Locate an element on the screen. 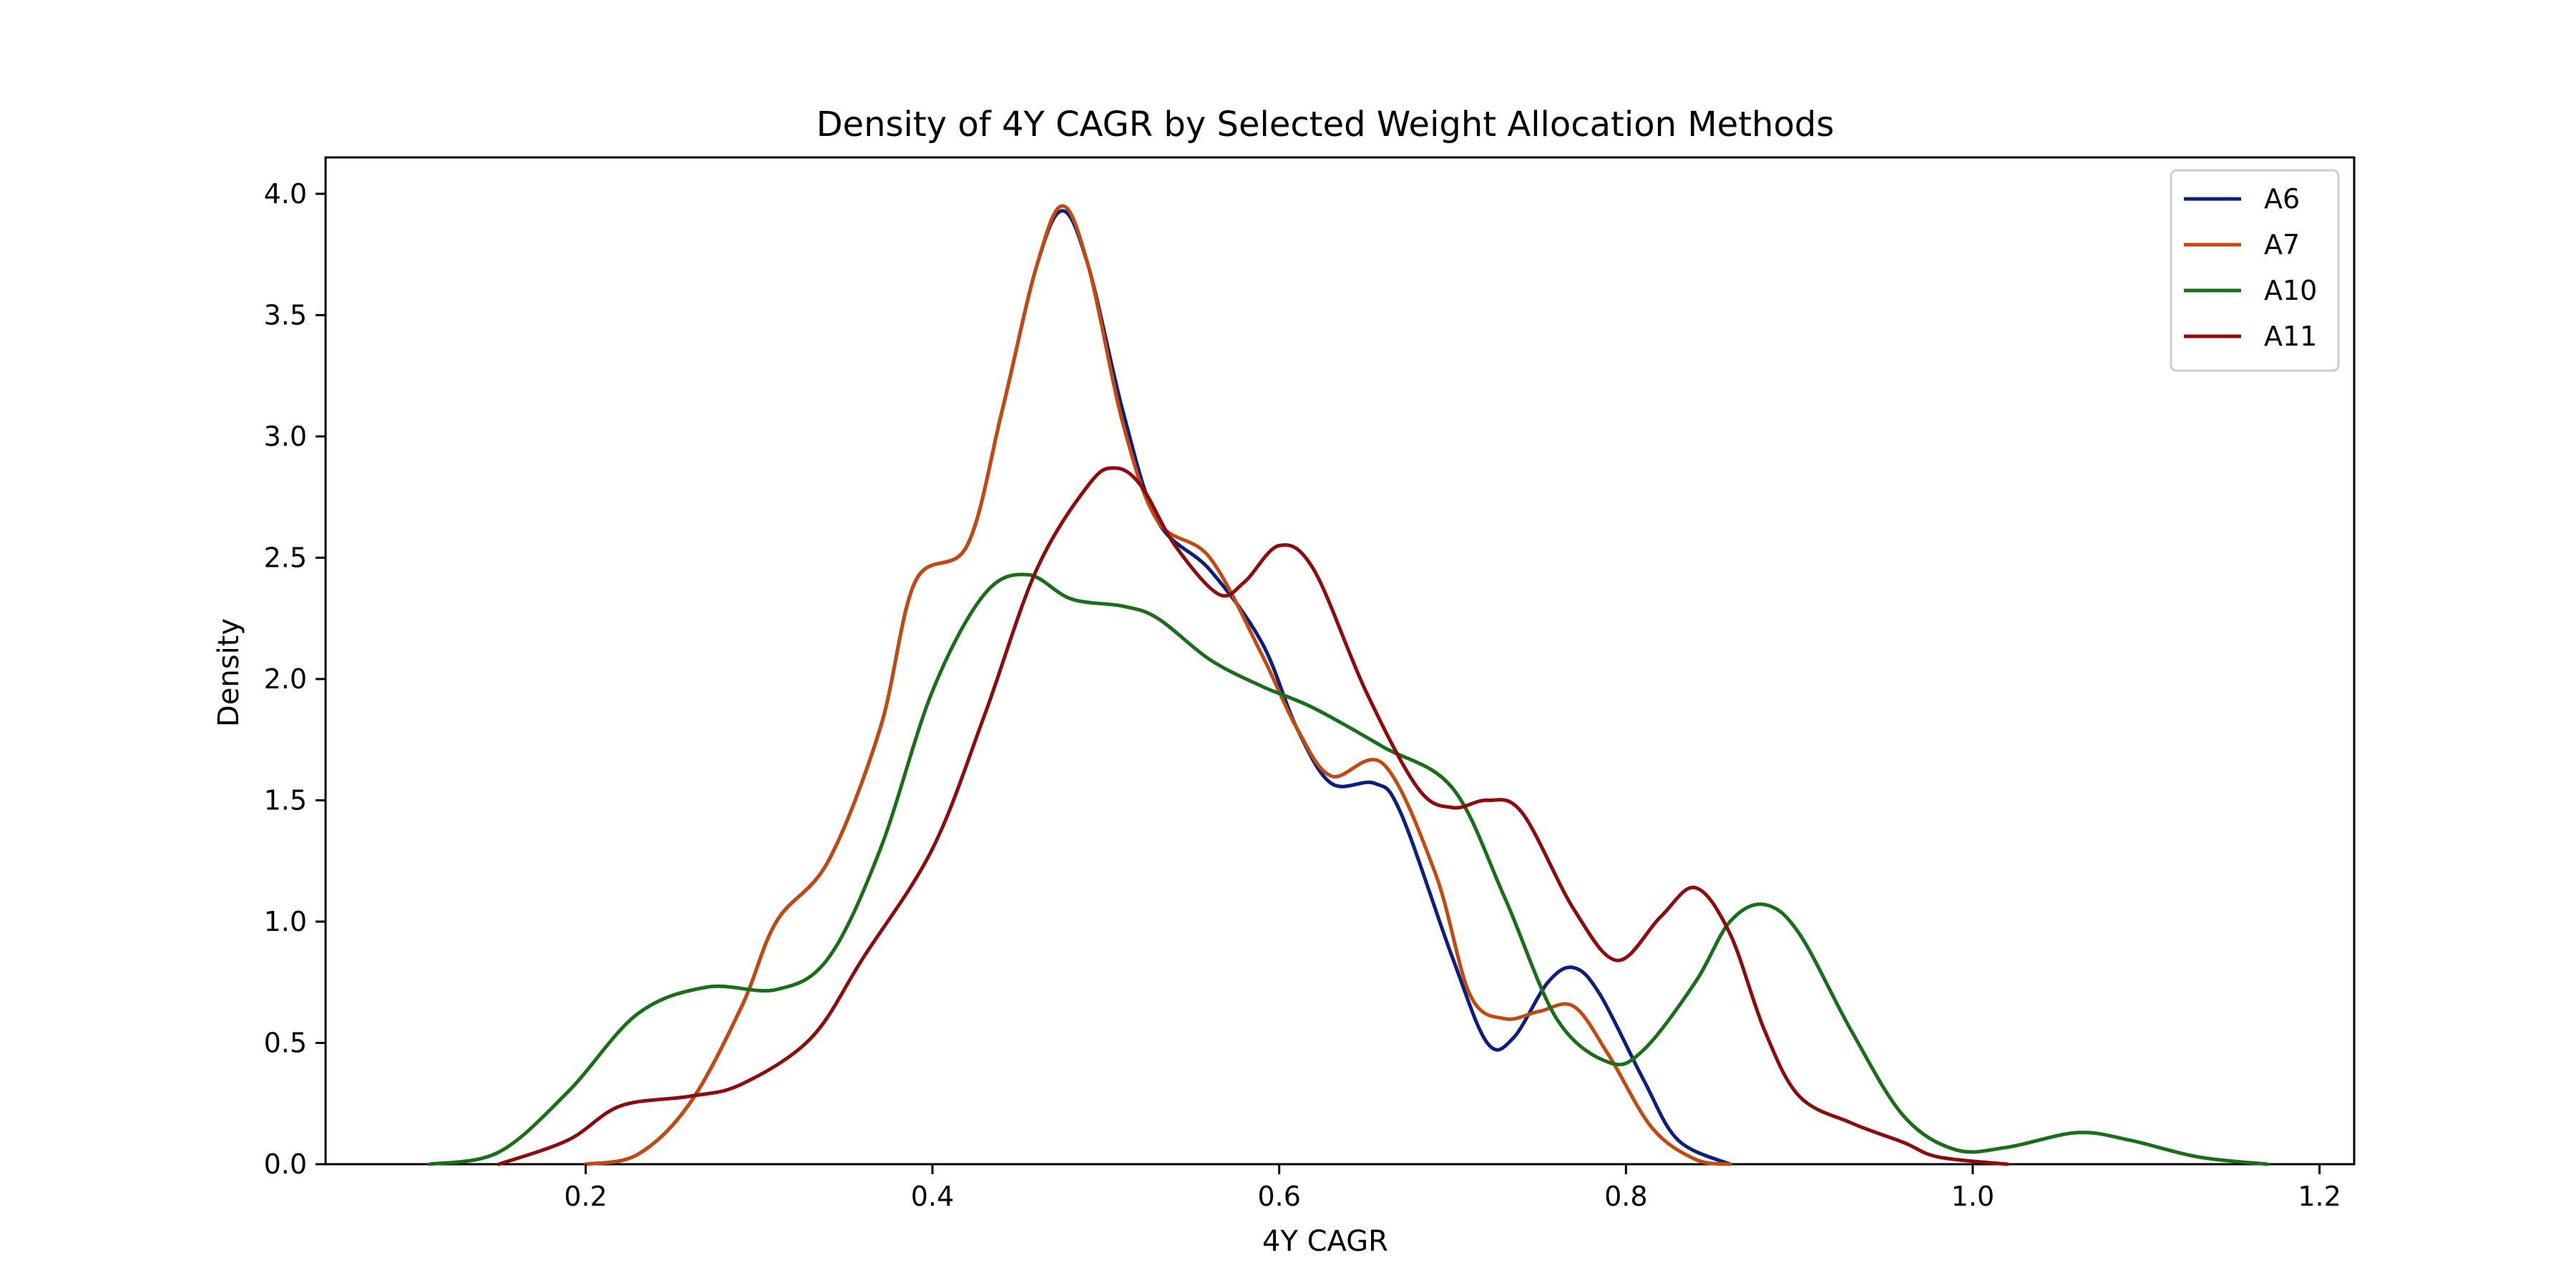 This screenshot has width=2576, height=1288. x-tick-label: 1.2 is located at coordinates (2319, 1196).